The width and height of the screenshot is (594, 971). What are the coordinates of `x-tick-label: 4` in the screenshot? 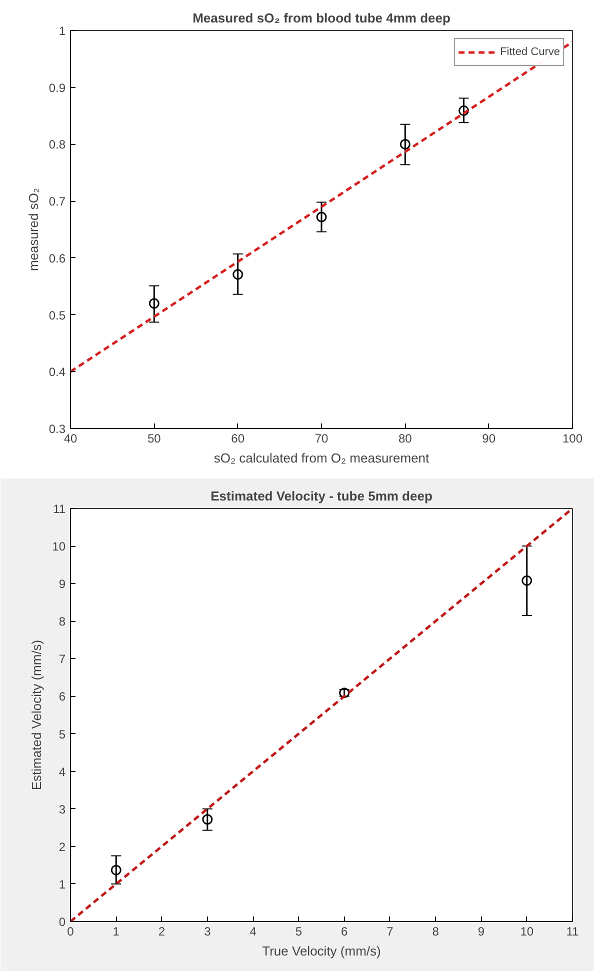 It's located at (253, 931).